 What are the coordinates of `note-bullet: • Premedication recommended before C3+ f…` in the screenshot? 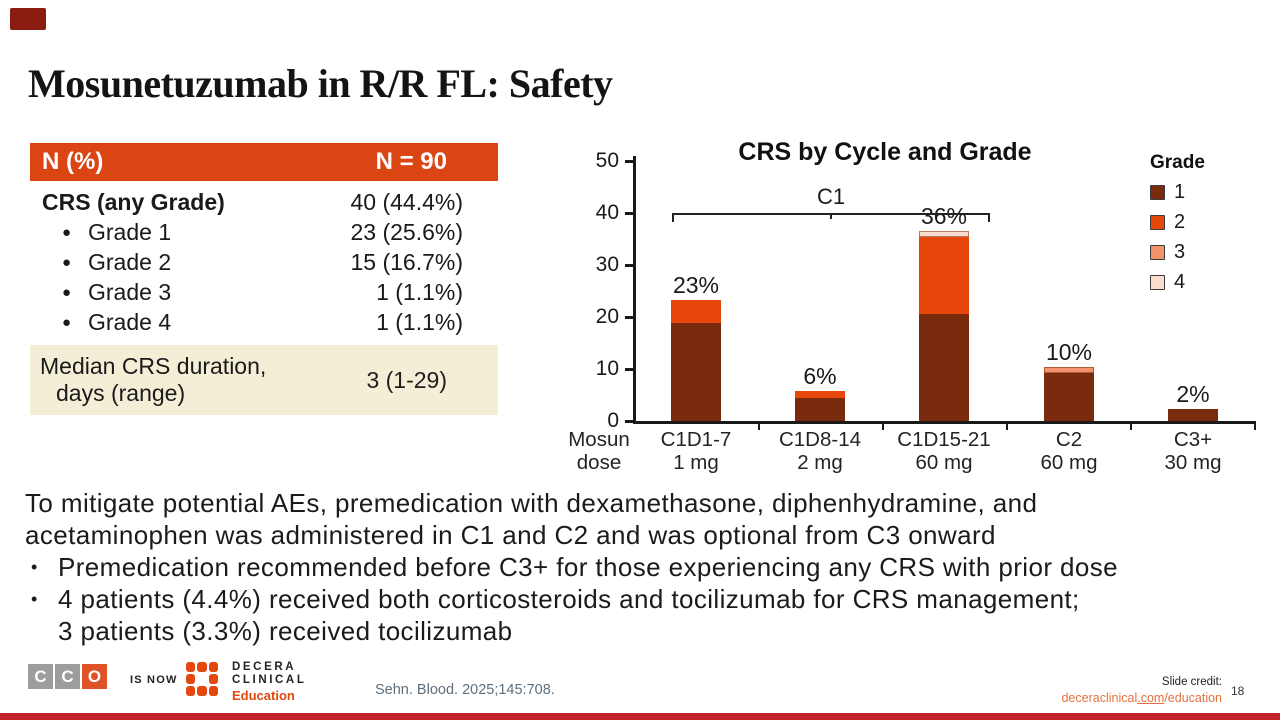 It's located at (645, 567).